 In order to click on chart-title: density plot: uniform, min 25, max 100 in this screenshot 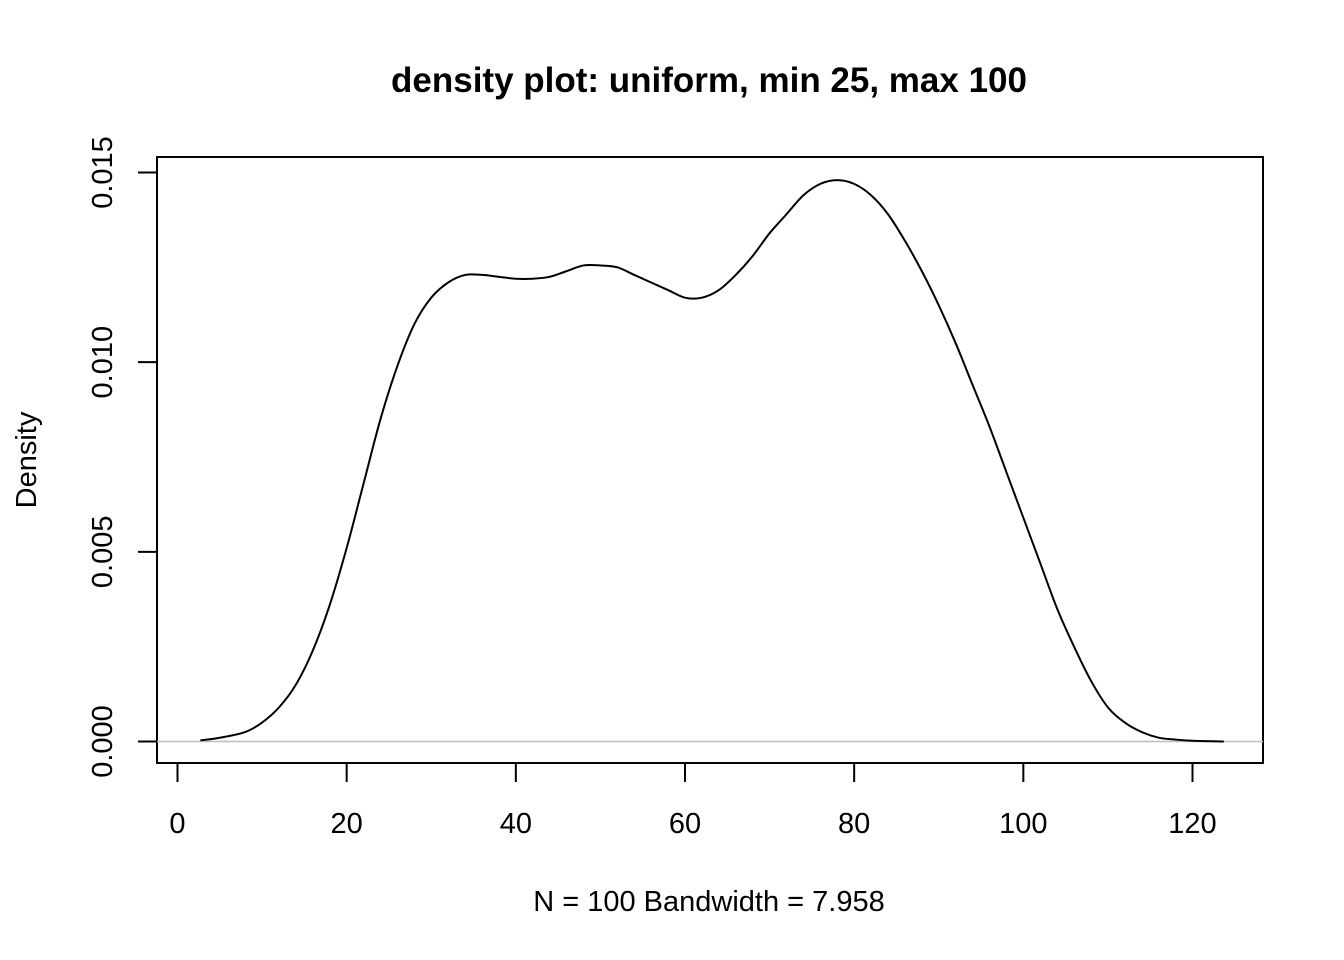, I will do `click(709, 80)`.